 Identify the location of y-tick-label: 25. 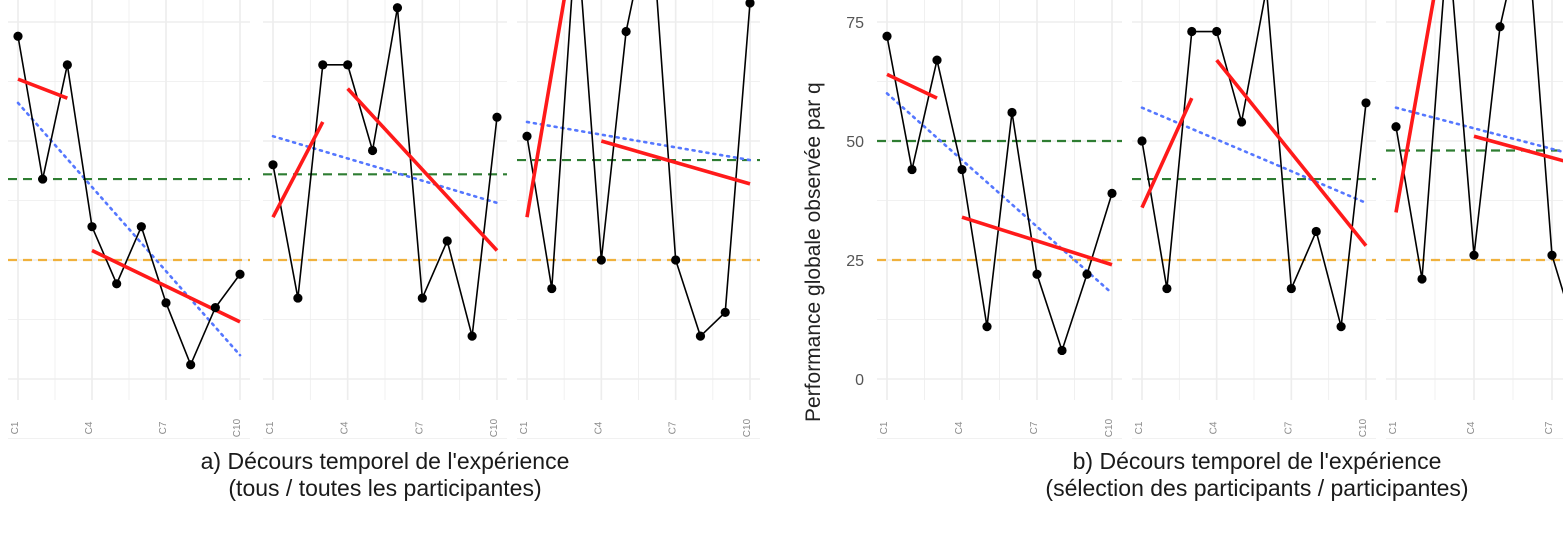
(855, 261).